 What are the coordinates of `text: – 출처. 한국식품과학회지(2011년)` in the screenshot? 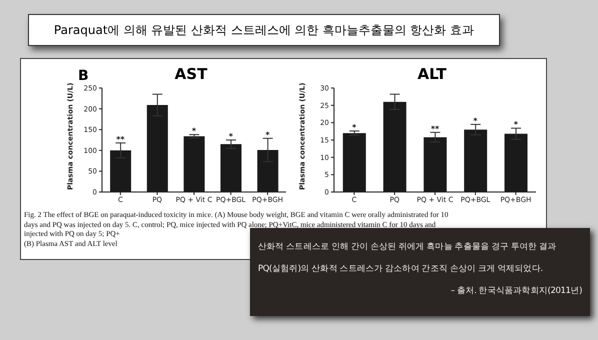 It's located at (516, 291).